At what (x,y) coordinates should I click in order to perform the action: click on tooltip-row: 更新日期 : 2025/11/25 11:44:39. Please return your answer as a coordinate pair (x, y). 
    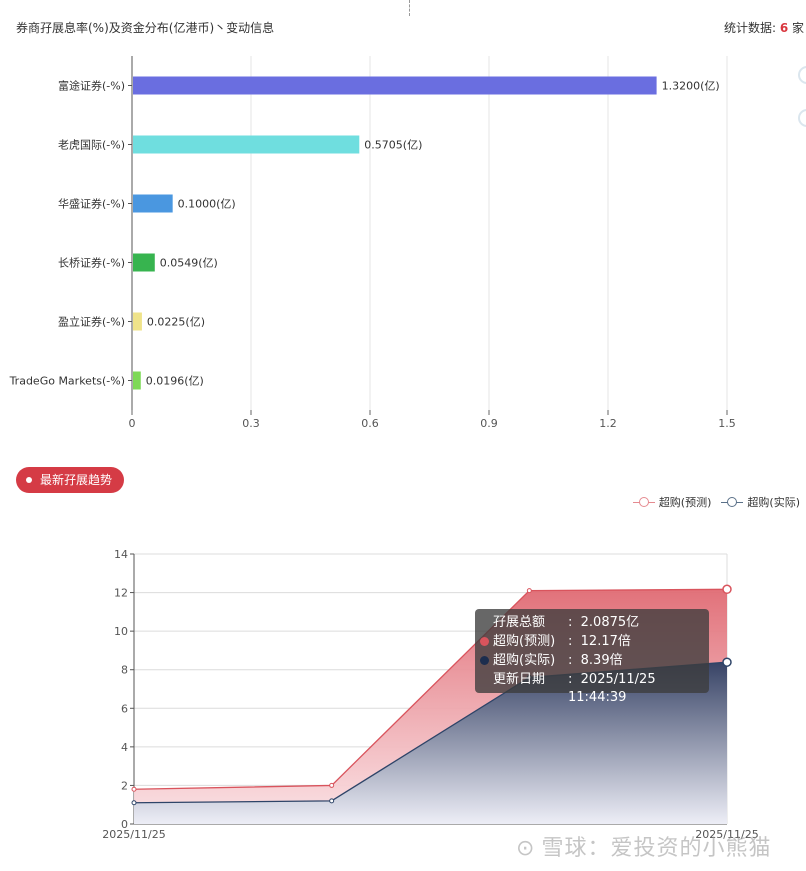
    Looking at the image, I should click on (592, 688).